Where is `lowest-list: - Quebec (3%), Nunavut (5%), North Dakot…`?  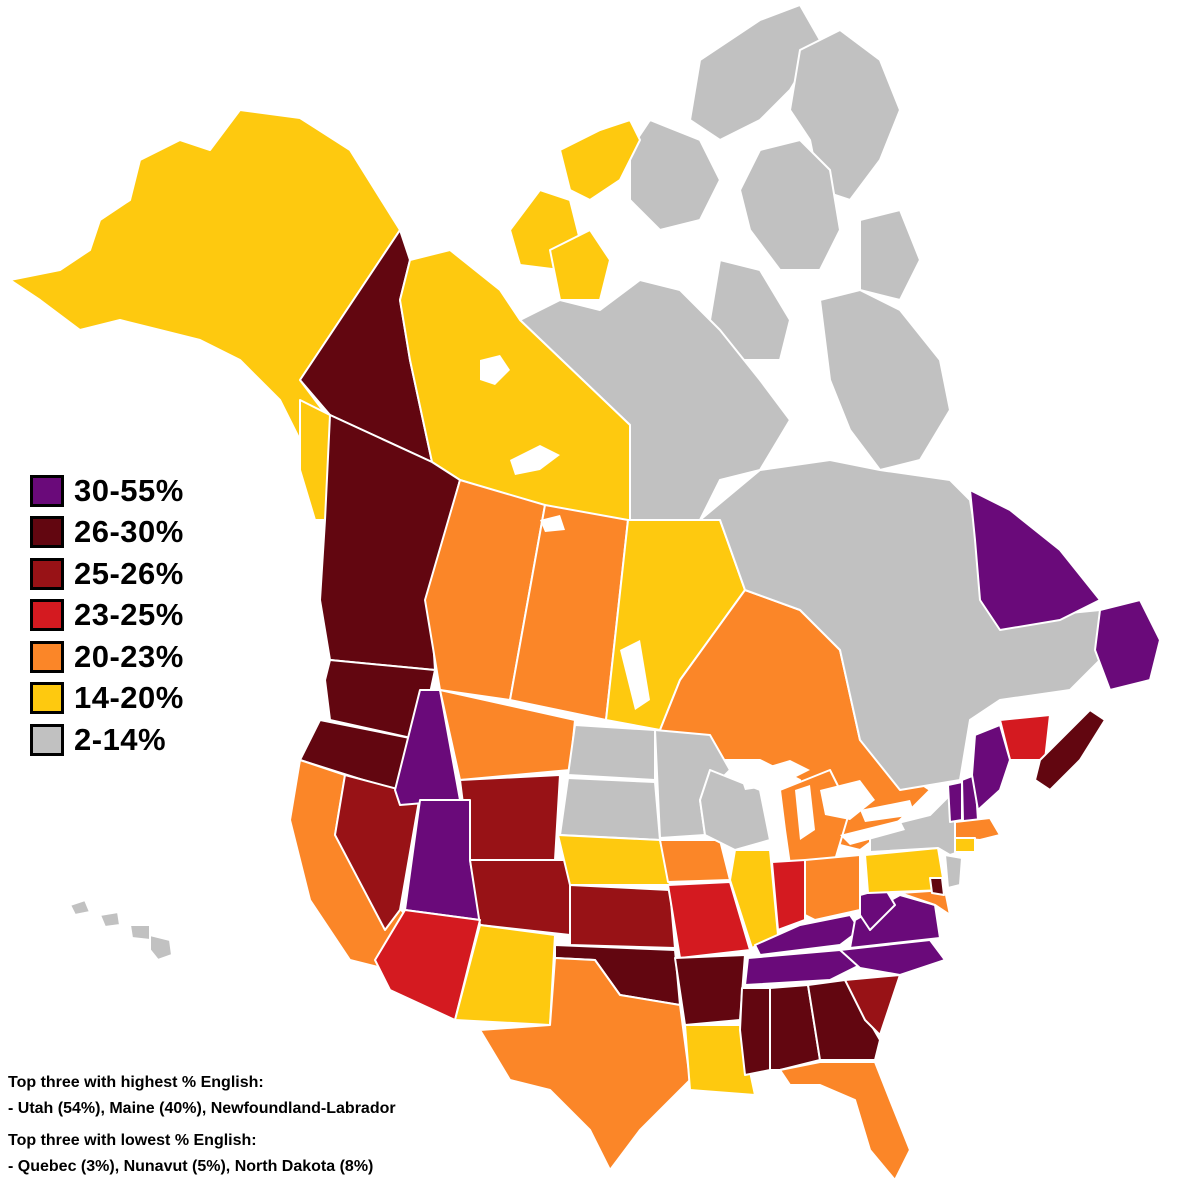 lowest-list: - Quebec (3%), Nunavut (5%), North Dakot… is located at coordinates (191, 1166).